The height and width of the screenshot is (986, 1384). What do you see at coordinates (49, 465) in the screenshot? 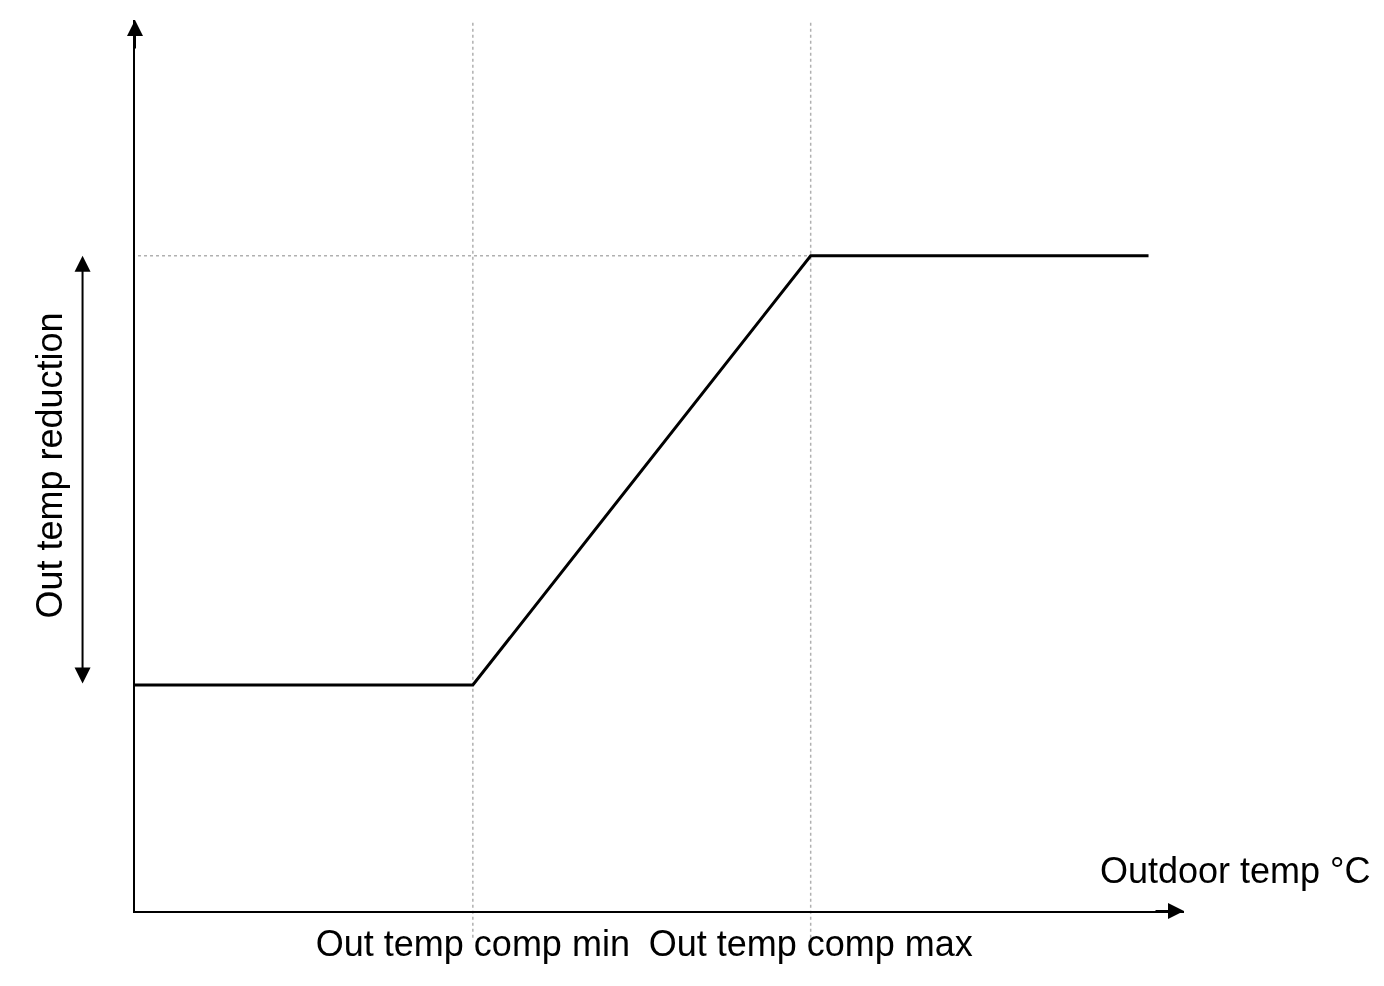
I see `y-axis-title: Out temp reduction` at bounding box center [49, 465].